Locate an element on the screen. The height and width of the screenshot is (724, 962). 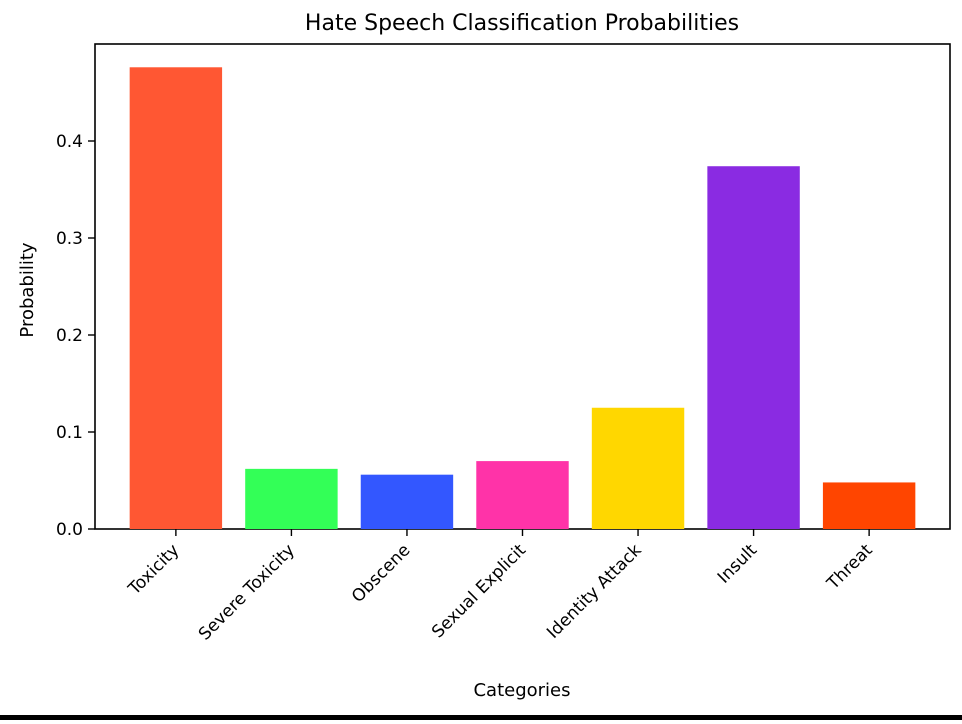
bar-identity-attack is located at coordinates (638, 468).